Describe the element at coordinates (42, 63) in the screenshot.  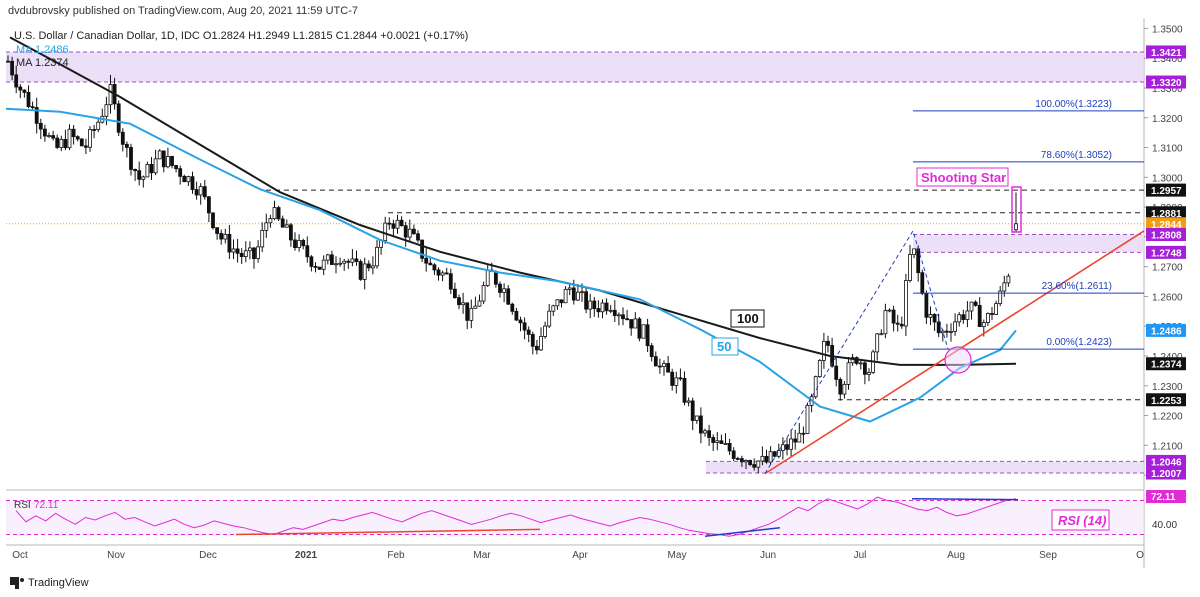
I see `ma100-legend: MA 1.2374` at that location.